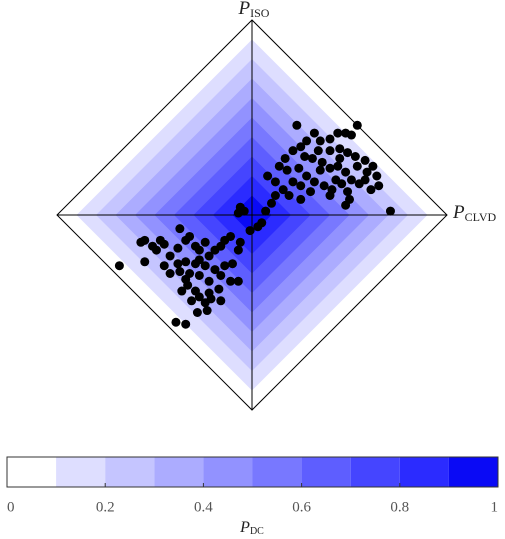  I want to click on colorbar-tick-label: 1, so click(495, 507).